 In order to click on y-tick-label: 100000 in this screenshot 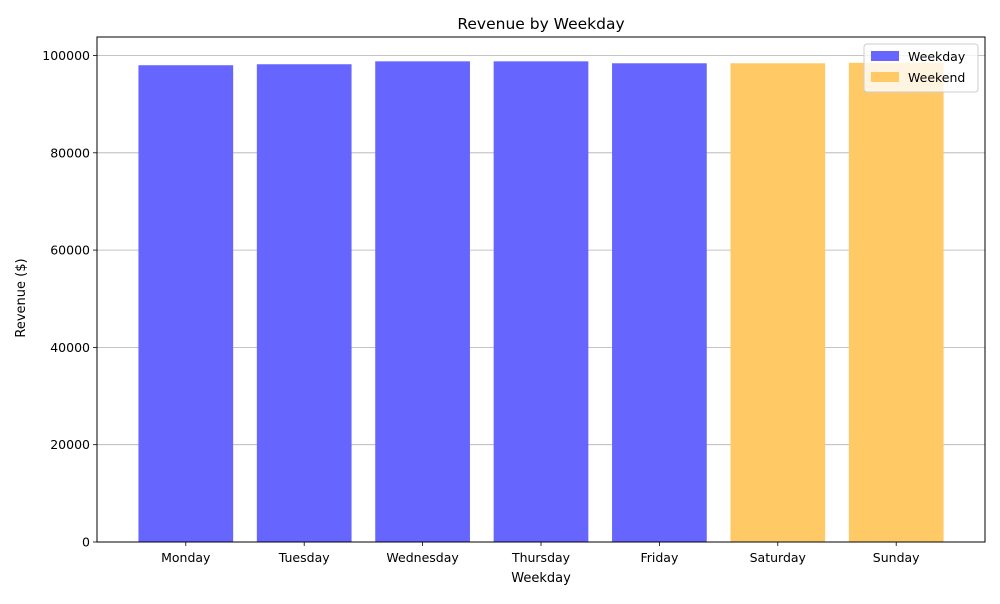, I will do `click(66, 55)`.